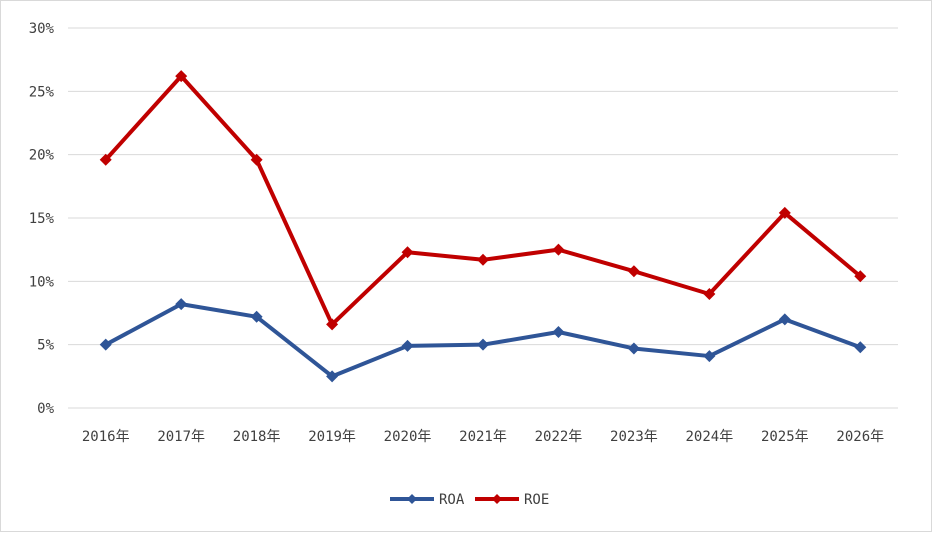  What do you see at coordinates (634, 437) in the screenshot?
I see `x-tick-label: 2023年` at bounding box center [634, 437].